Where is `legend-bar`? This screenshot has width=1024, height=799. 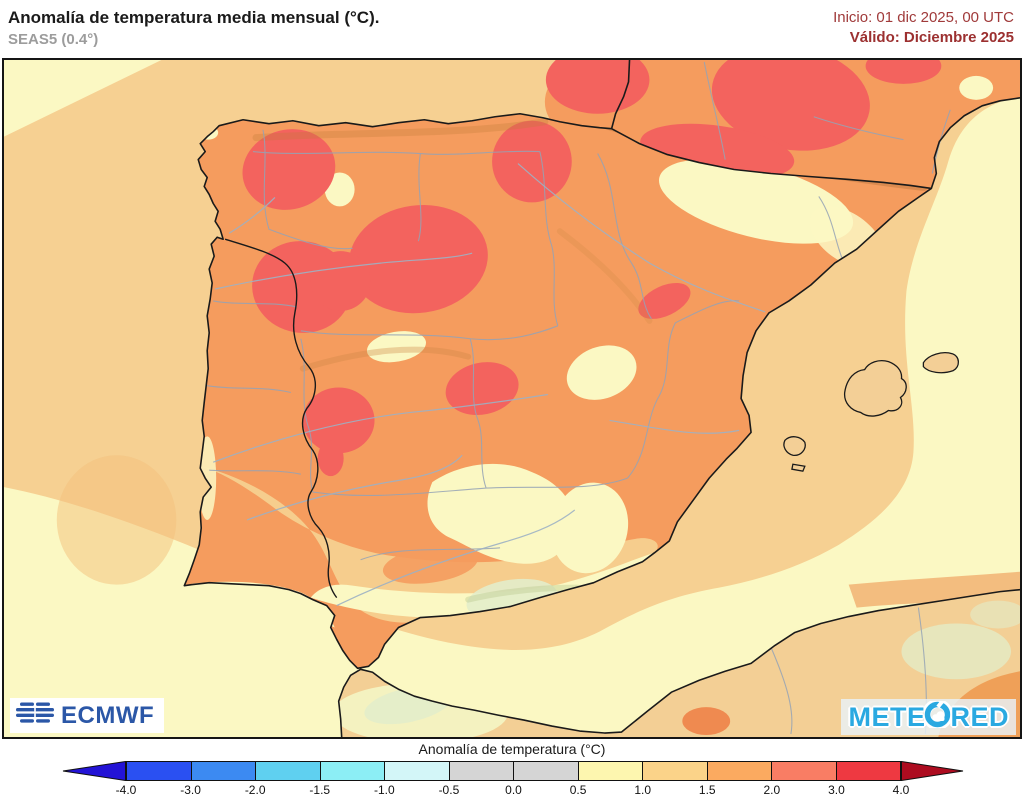 legend-bar is located at coordinates (513, 771).